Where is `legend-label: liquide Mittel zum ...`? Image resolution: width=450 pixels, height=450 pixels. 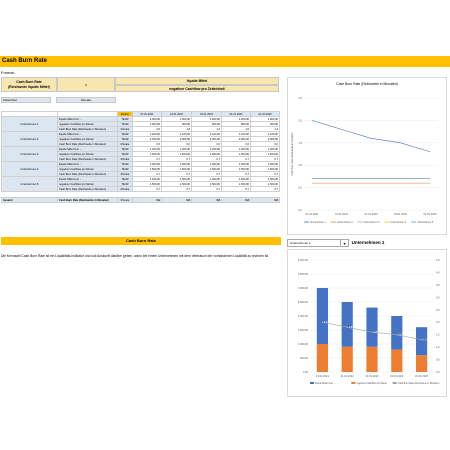 legend-label: liquide Mittel zum ... is located at coordinates (325, 383).